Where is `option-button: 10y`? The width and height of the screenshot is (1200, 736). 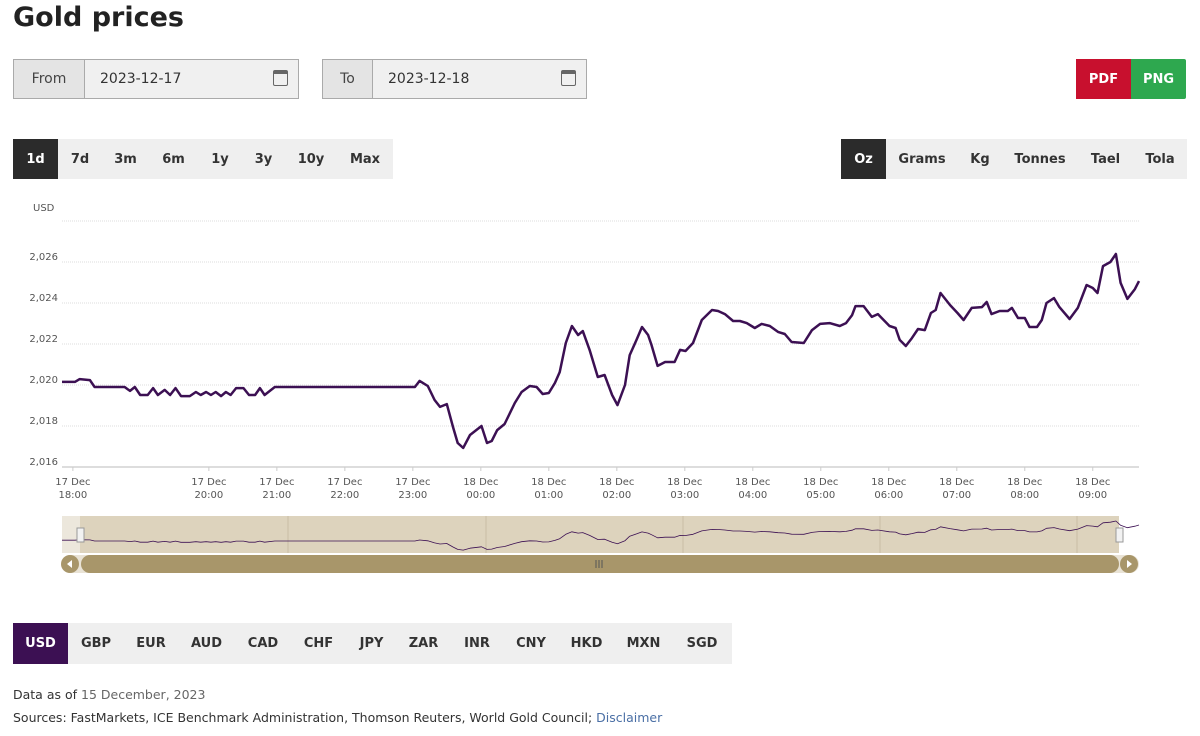
option-button: 10y is located at coordinates (311, 159).